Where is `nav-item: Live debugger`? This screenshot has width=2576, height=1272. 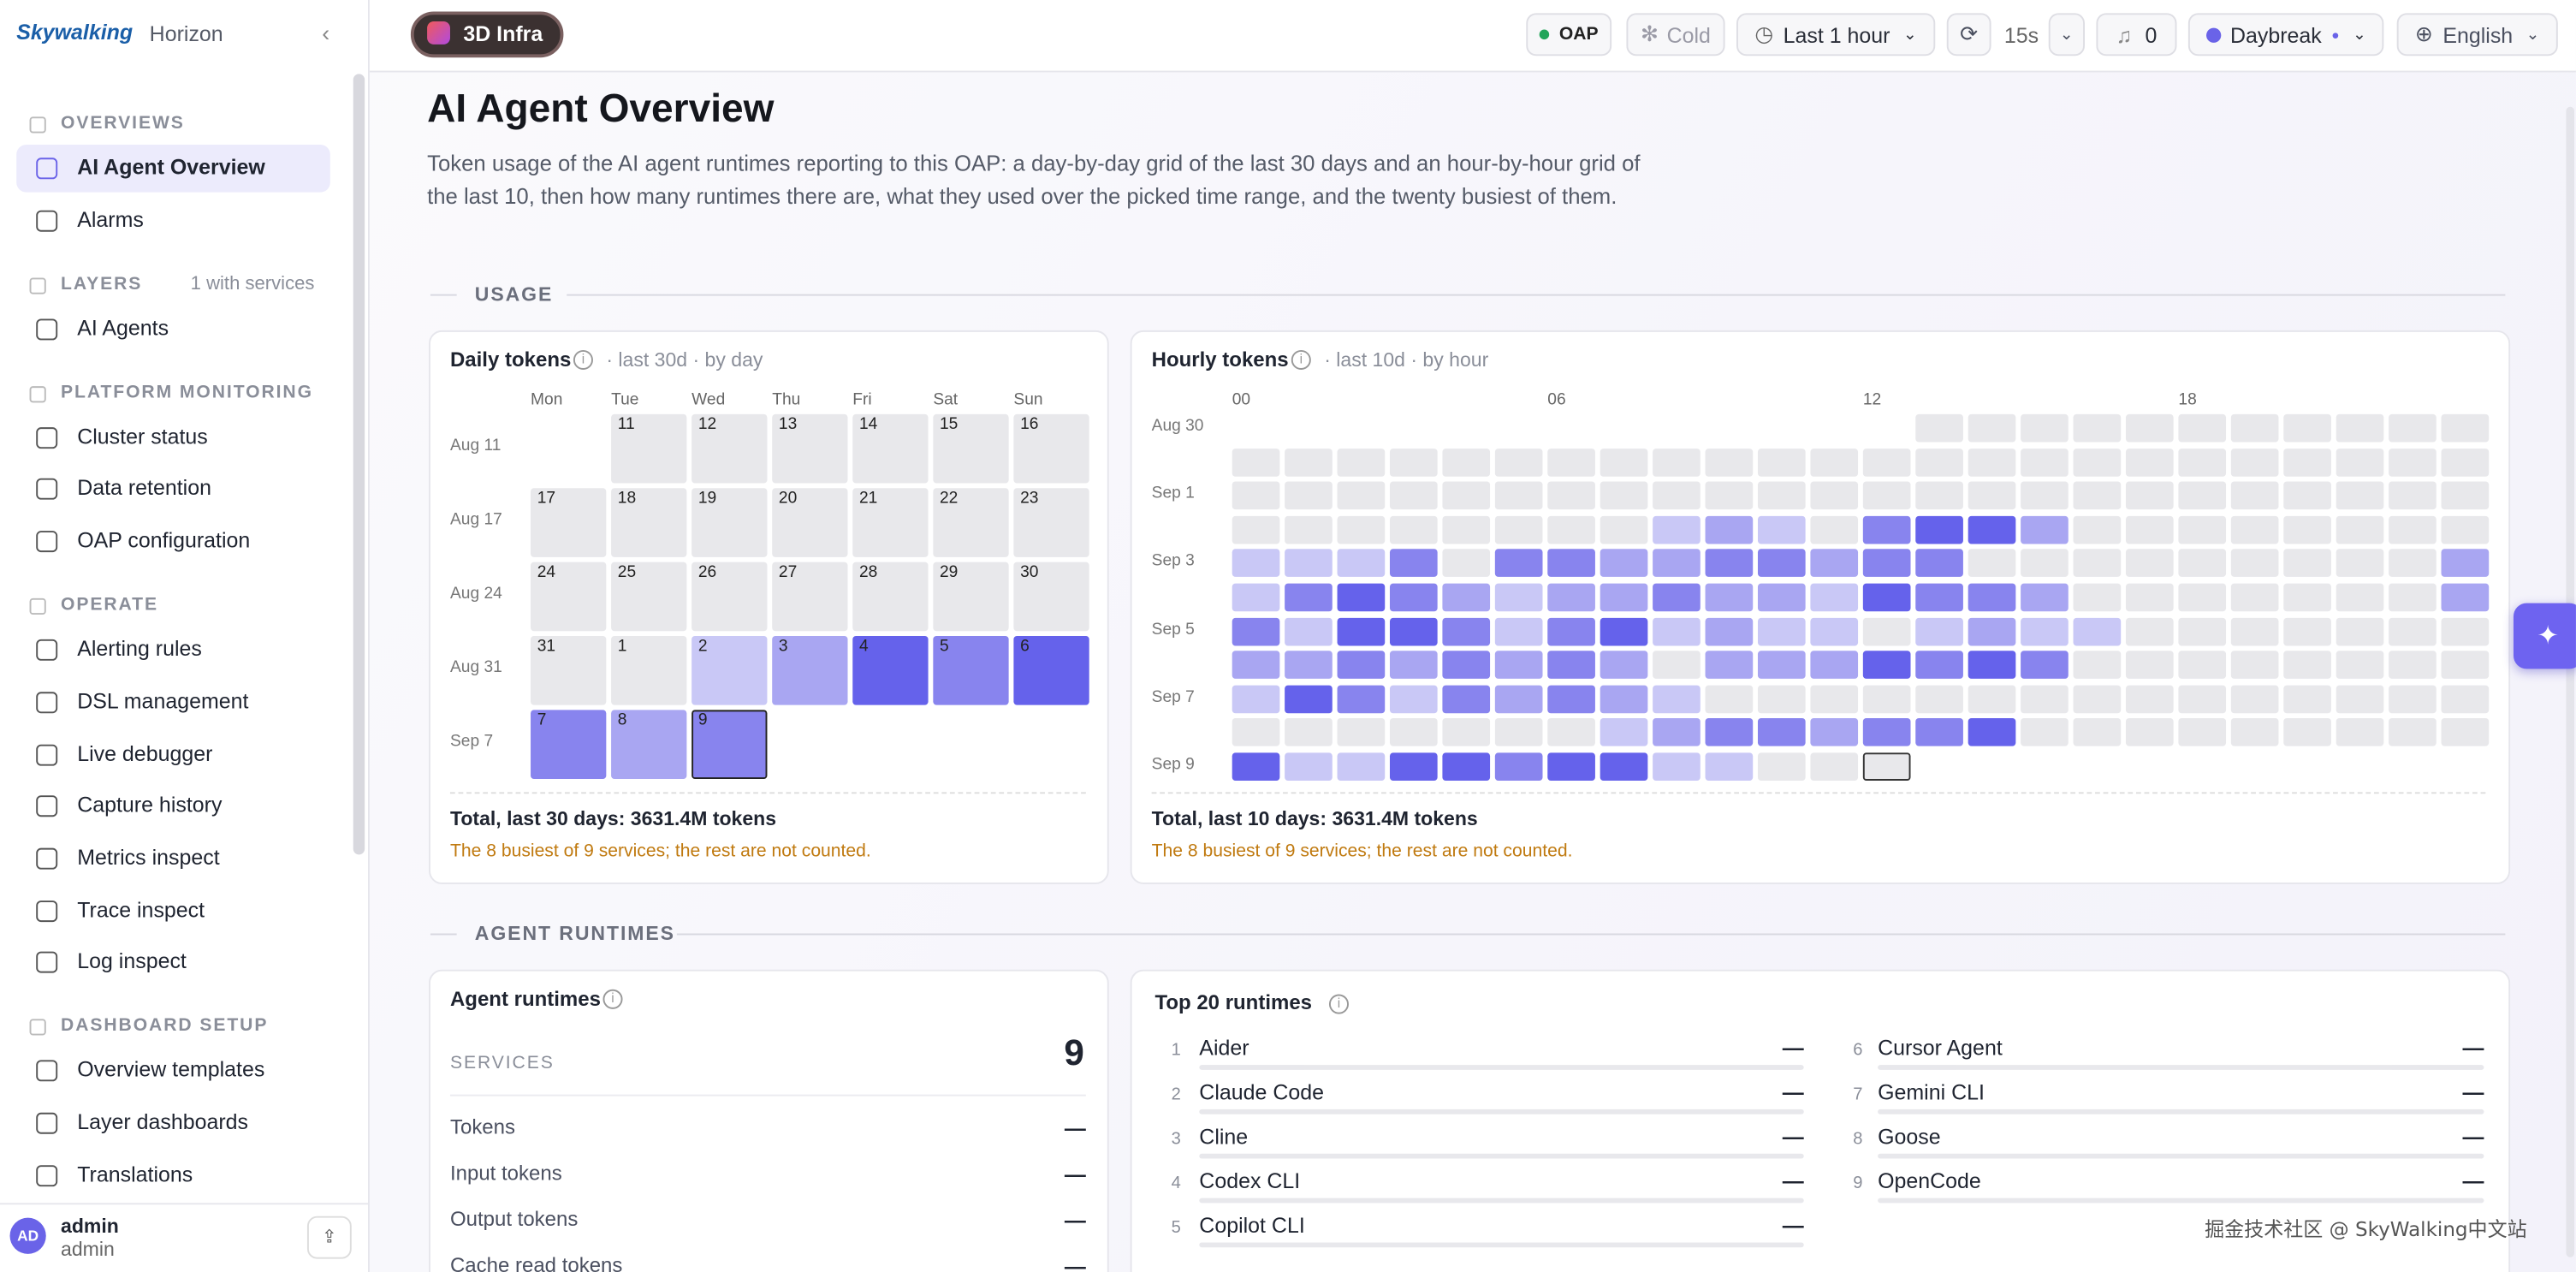
nav-item: Live debugger is located at coordinates (145, 752).